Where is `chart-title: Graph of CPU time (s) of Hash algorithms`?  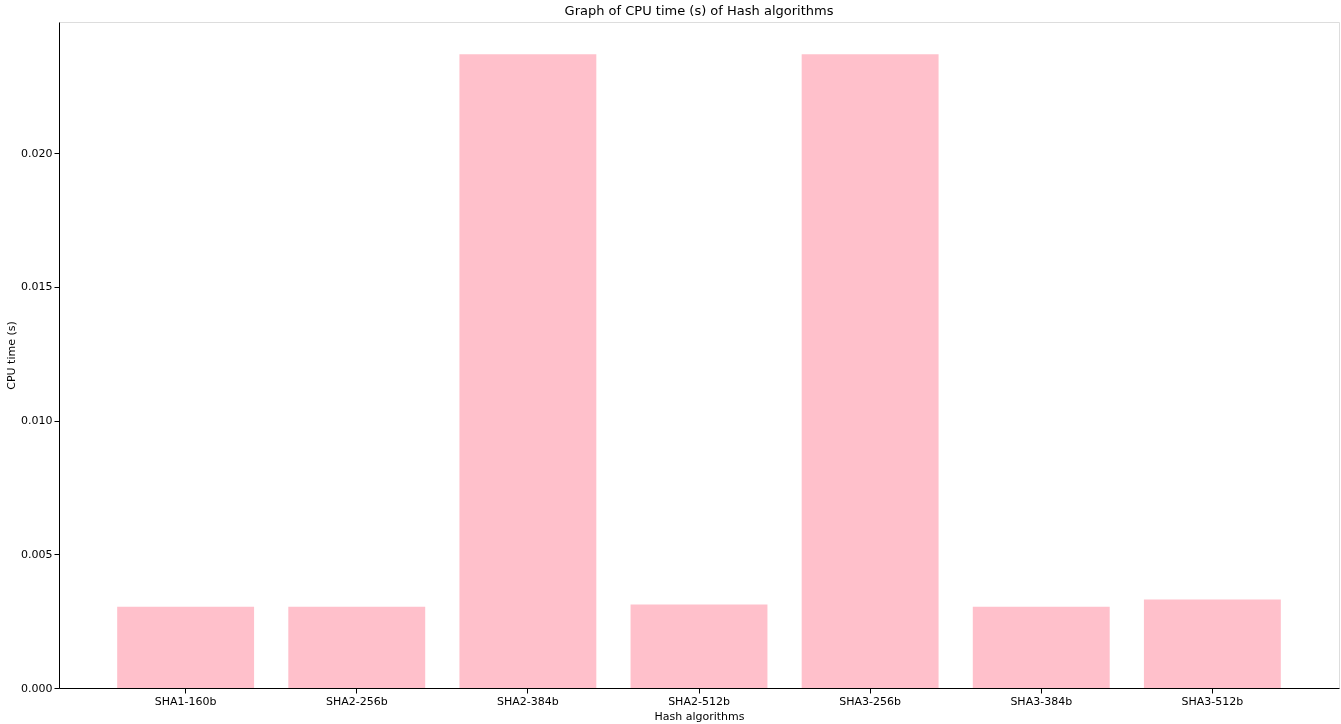
chart-title: Graph of CPU time (s) of Hash algorithms is located at coordinates (699, 10).